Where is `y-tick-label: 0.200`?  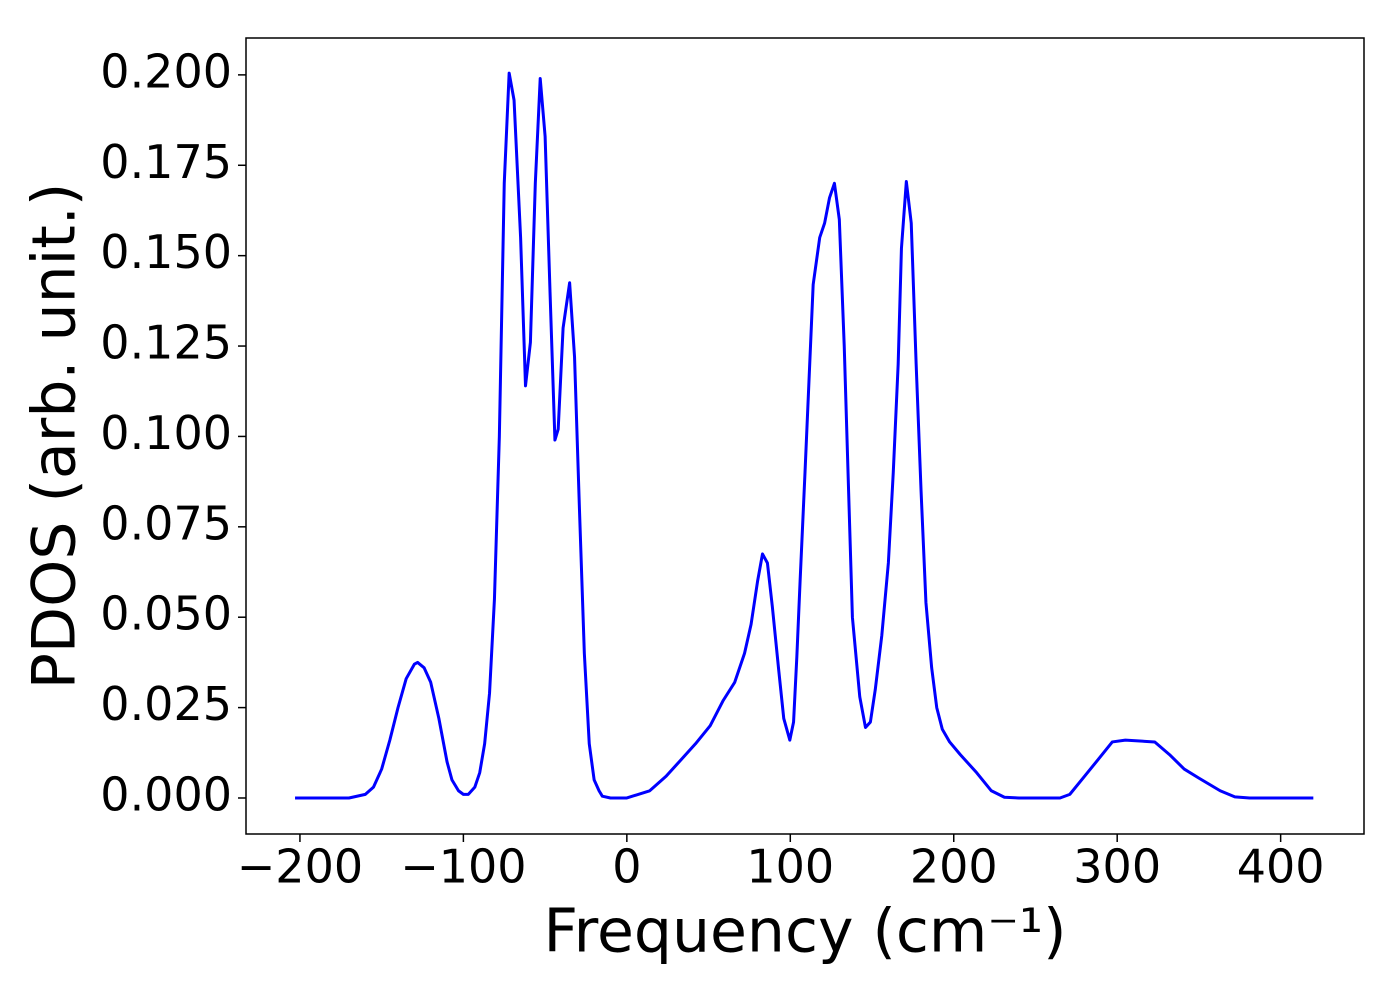 y-tick-label: 0.200 is located at coordinates (166, 71).